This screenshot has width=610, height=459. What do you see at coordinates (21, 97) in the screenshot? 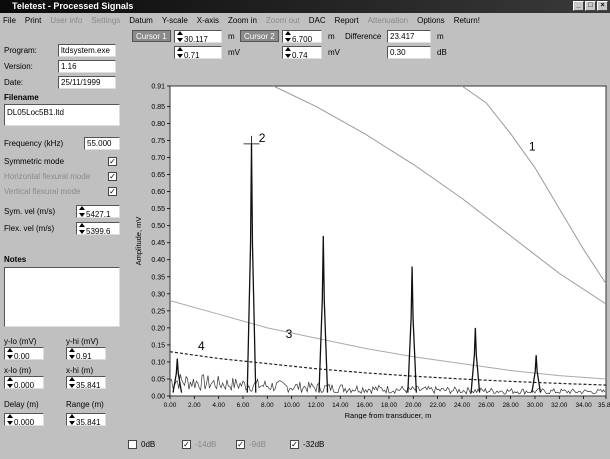
I see `filename-label: Filename` at bounding box center [21, 97].